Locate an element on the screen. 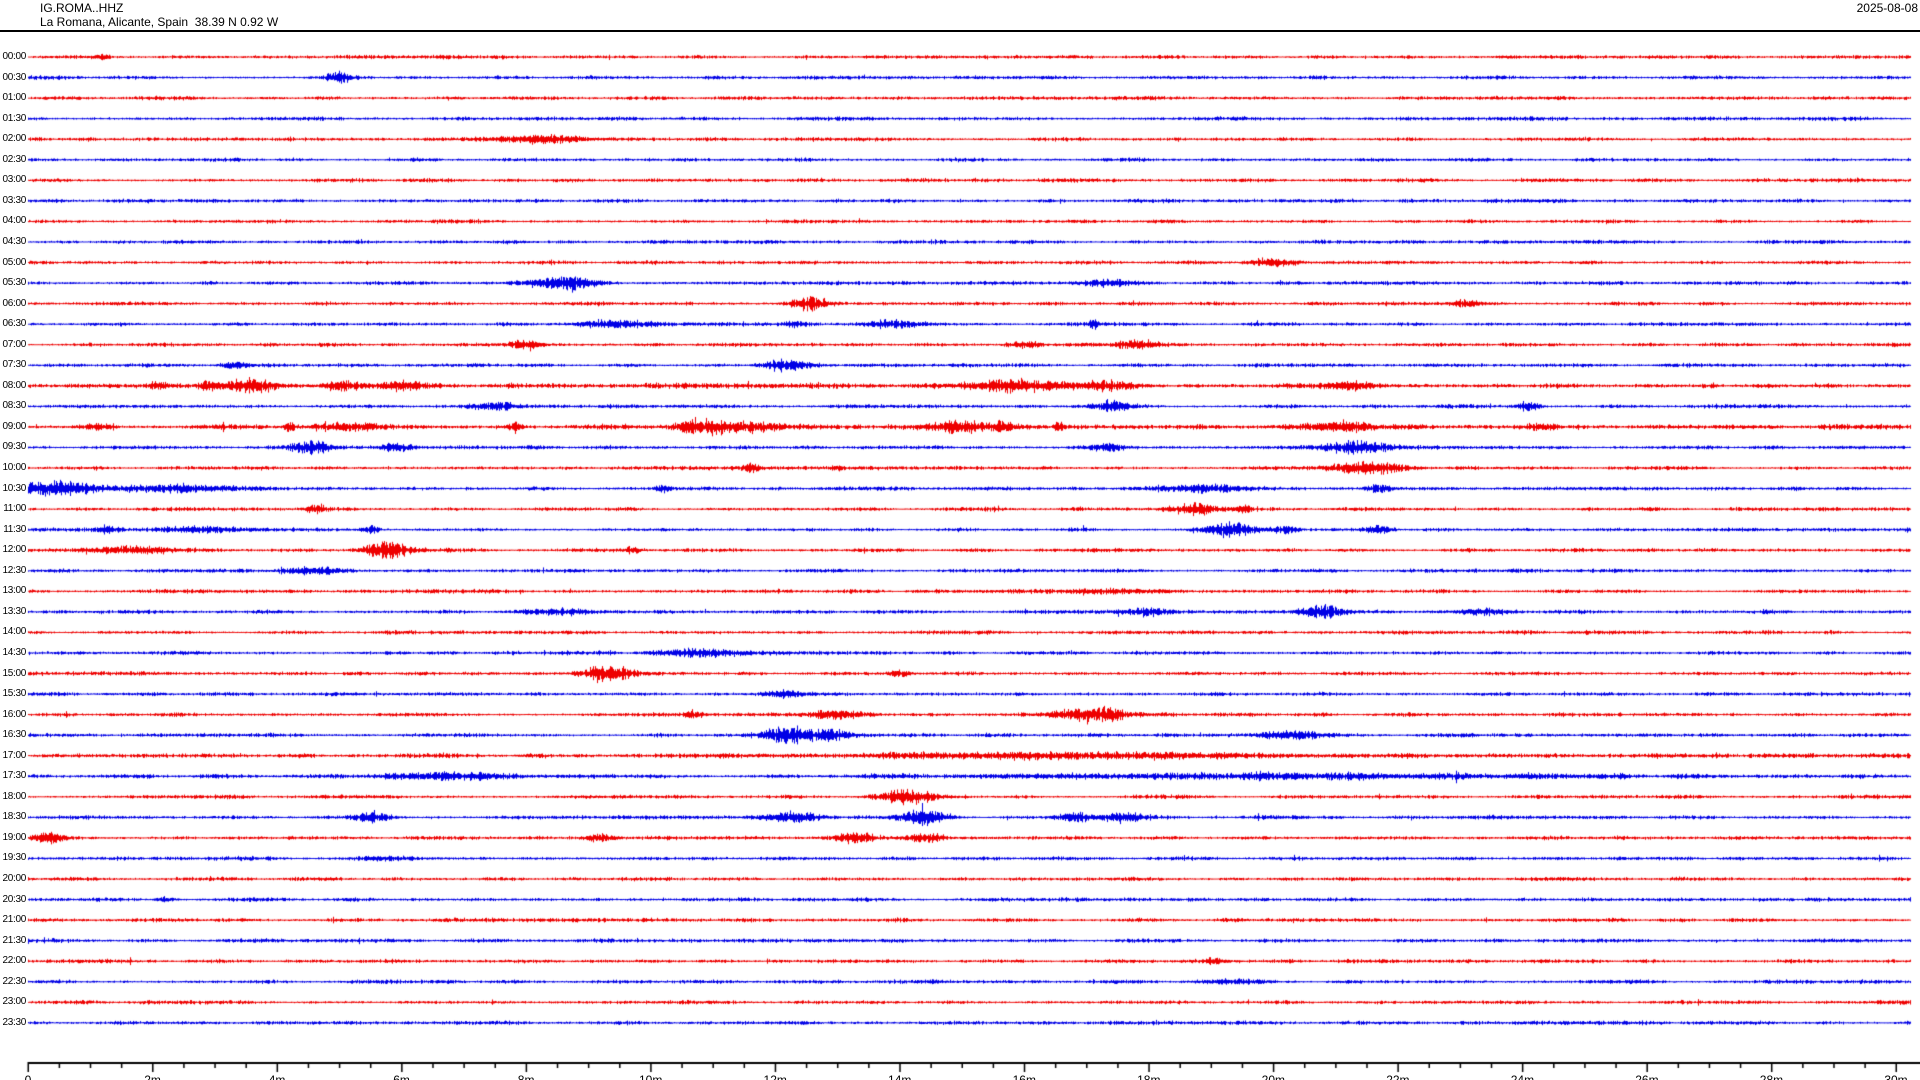 Image resolution: width=1920 pixels, height=1080 pixels. row-time-label: 22:30 is located at coordinates (14, 981).